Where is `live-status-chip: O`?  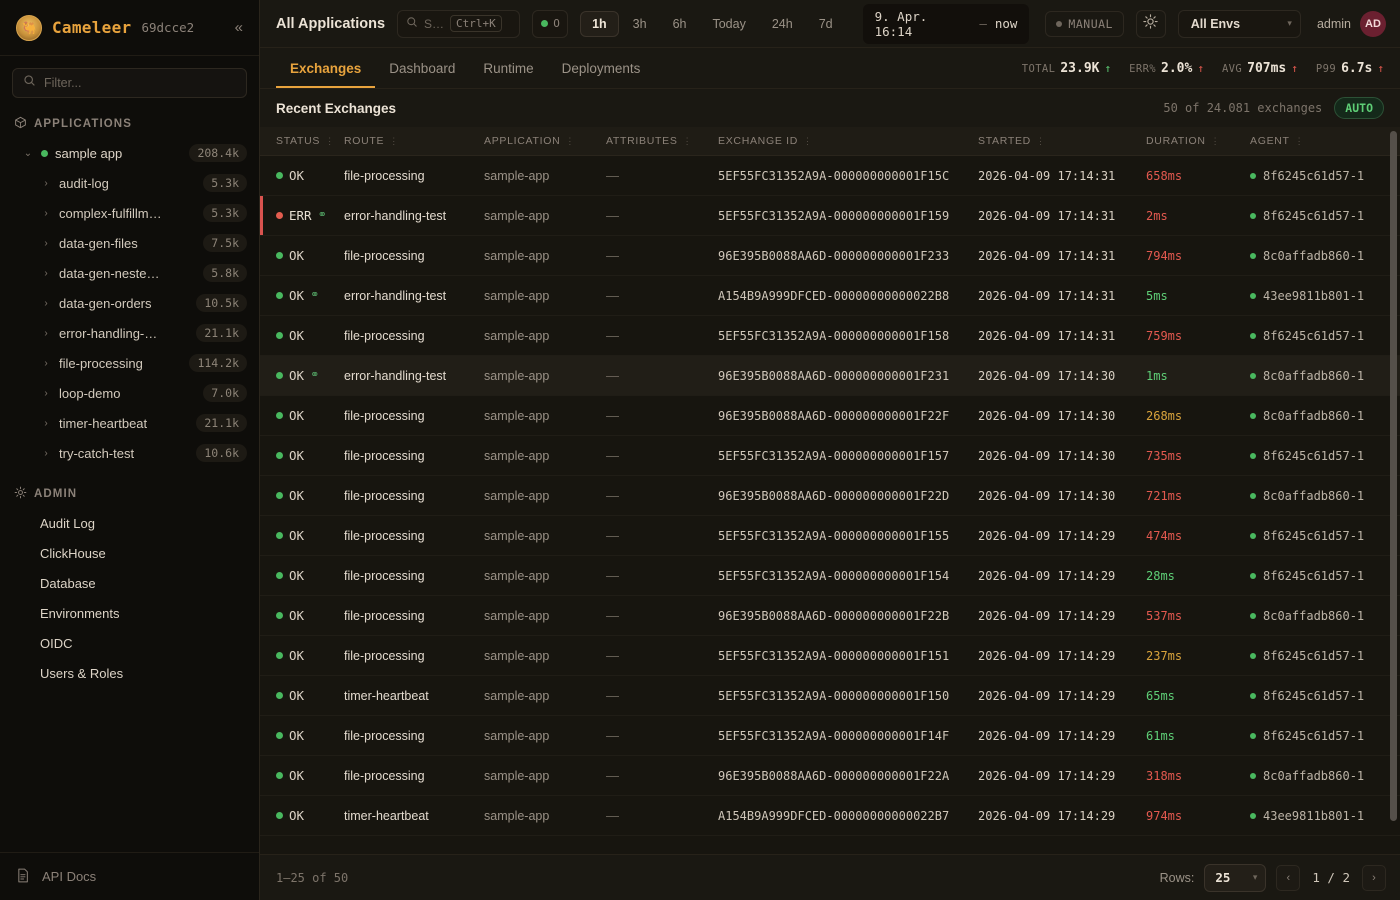
live-status-chip: O is located at coordinates (550, 23).